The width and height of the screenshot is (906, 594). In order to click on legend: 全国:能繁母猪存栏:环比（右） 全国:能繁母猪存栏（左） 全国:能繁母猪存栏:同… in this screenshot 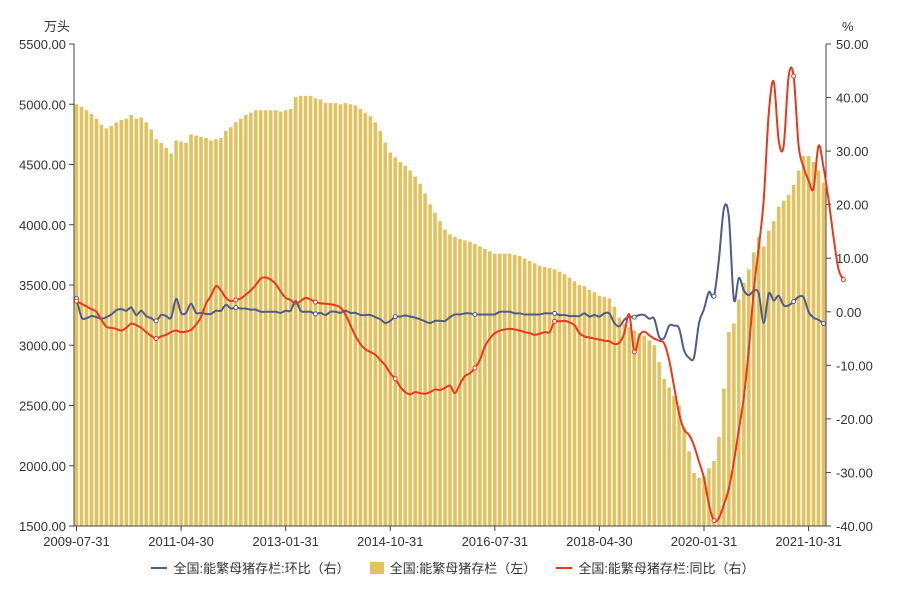, I will do `click(453, 567)`.